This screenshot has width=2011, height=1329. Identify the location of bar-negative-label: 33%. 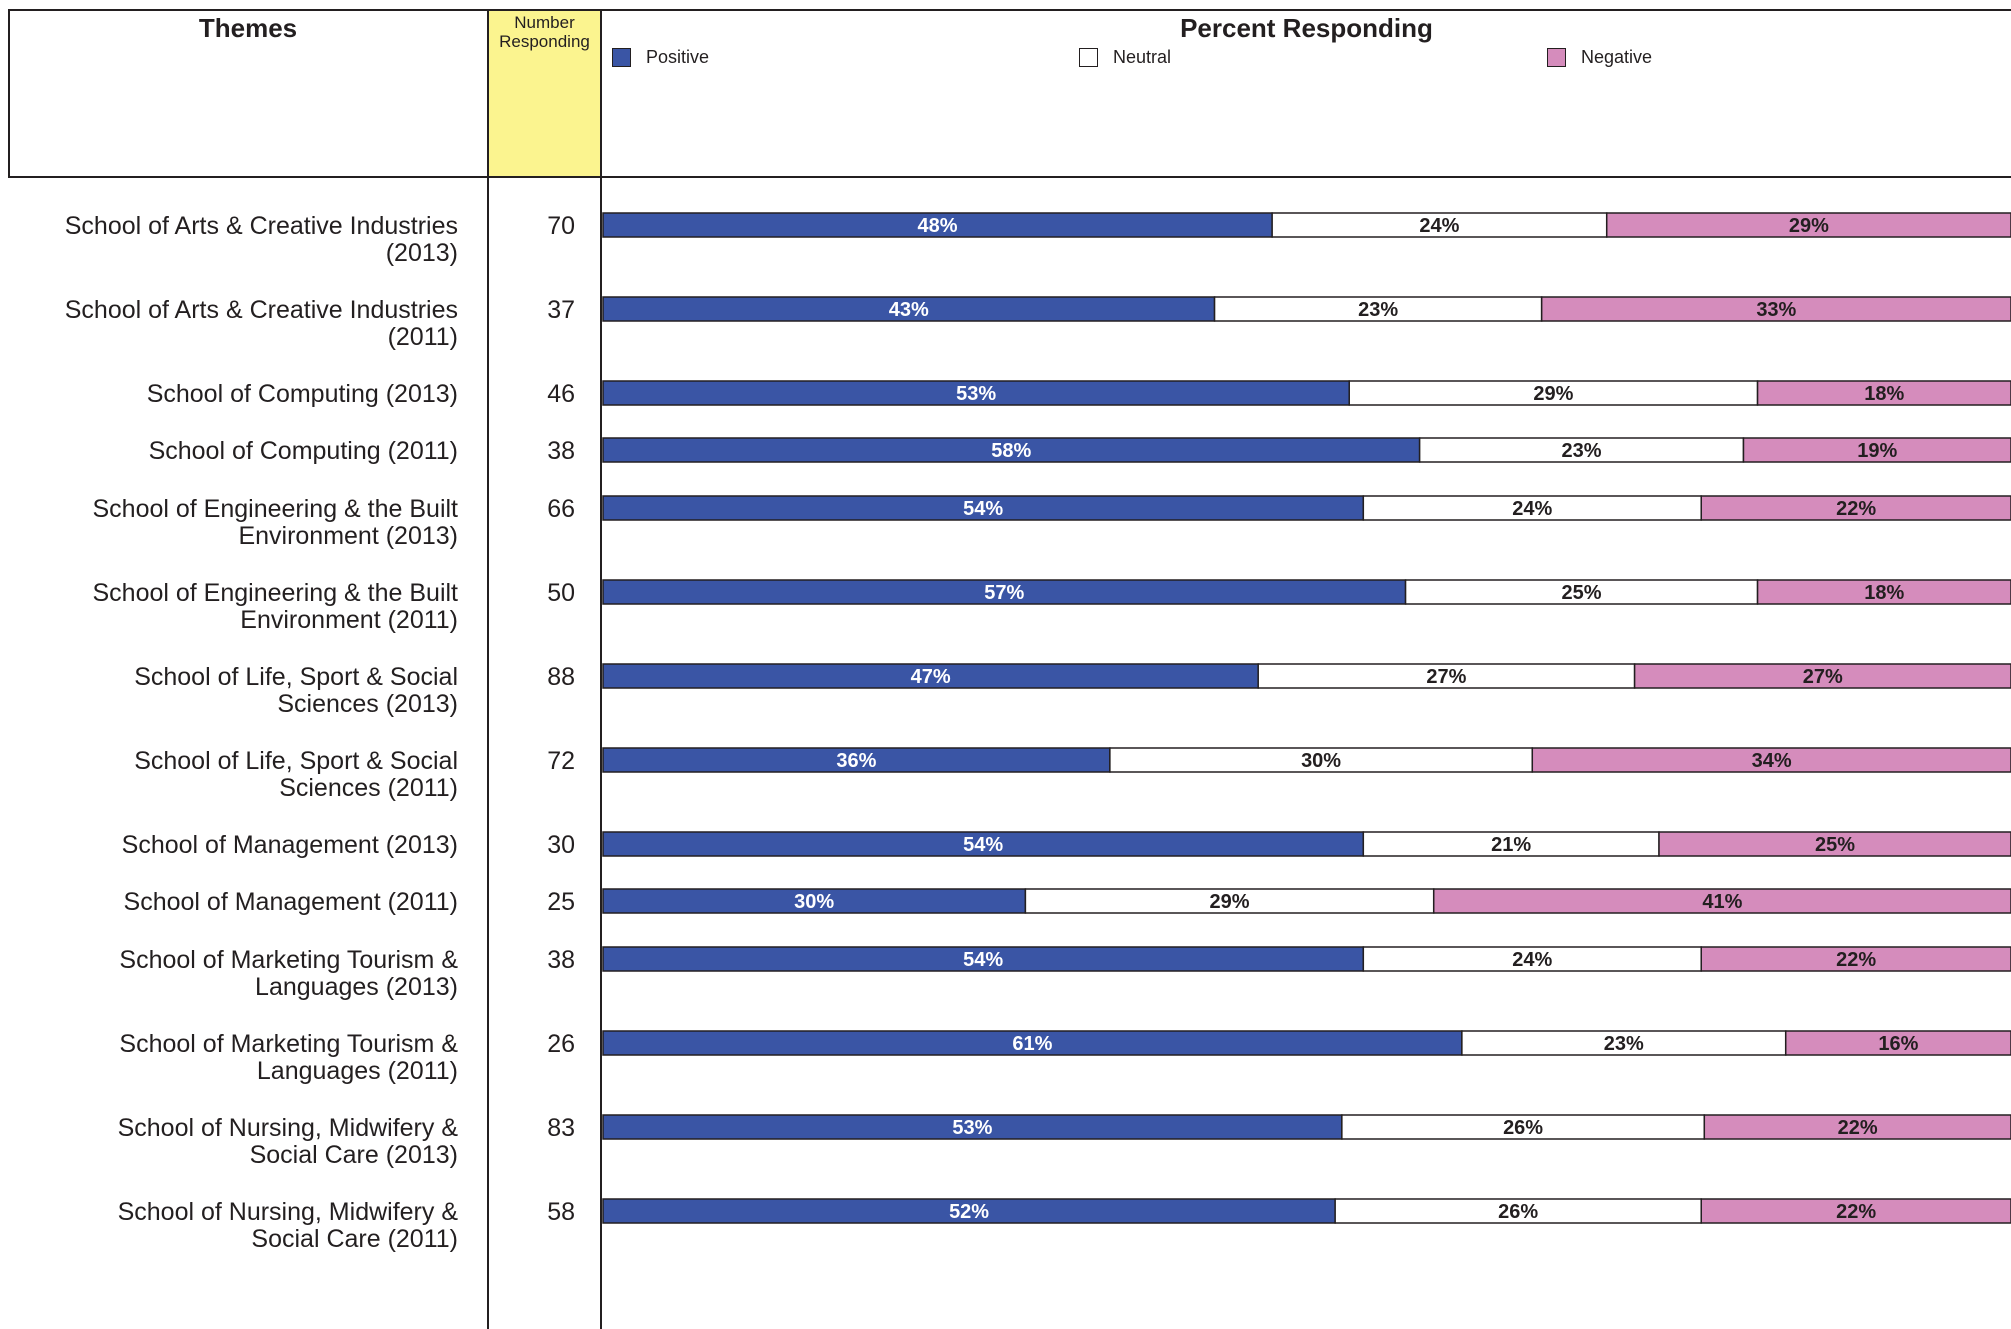
(1776, 310).